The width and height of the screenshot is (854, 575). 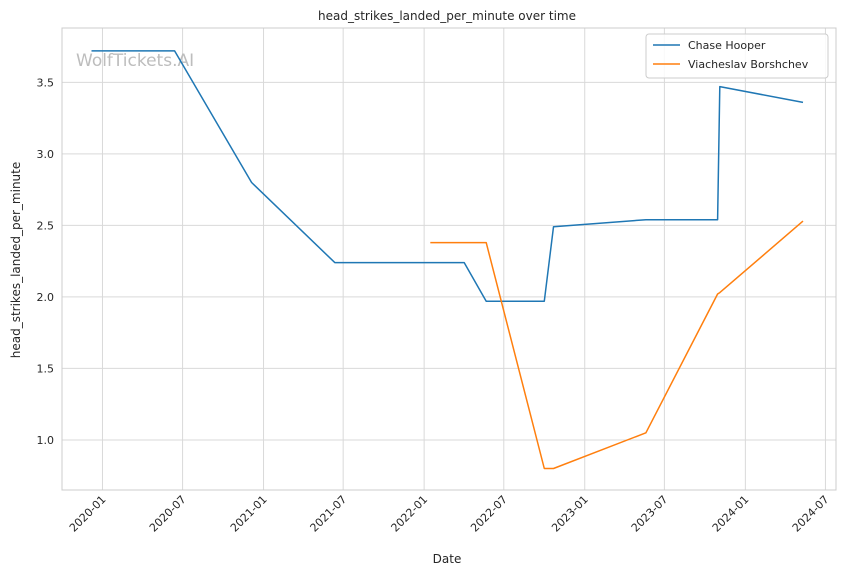 I want to click on x-tick-label: 2022-01, so click(x=410, y=514).